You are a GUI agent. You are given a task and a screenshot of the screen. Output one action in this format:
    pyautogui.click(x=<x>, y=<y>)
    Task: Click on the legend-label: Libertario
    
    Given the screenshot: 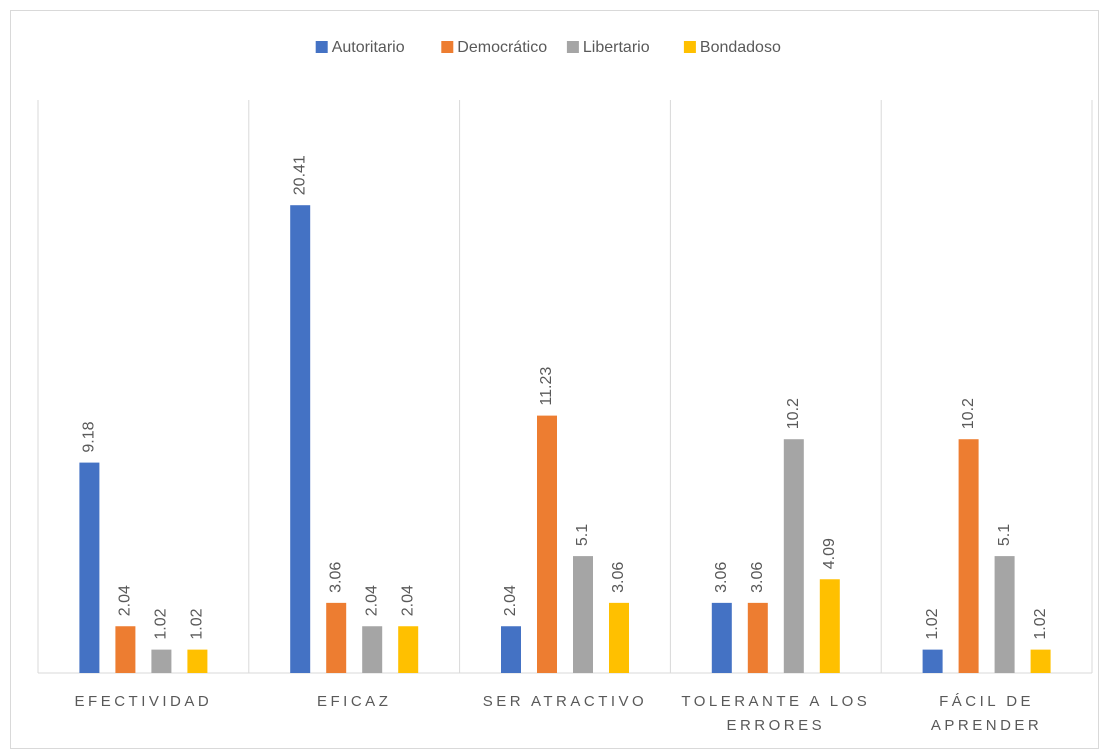 What is the action you would take?
    pyautogui.click(x=616, y=47)
    